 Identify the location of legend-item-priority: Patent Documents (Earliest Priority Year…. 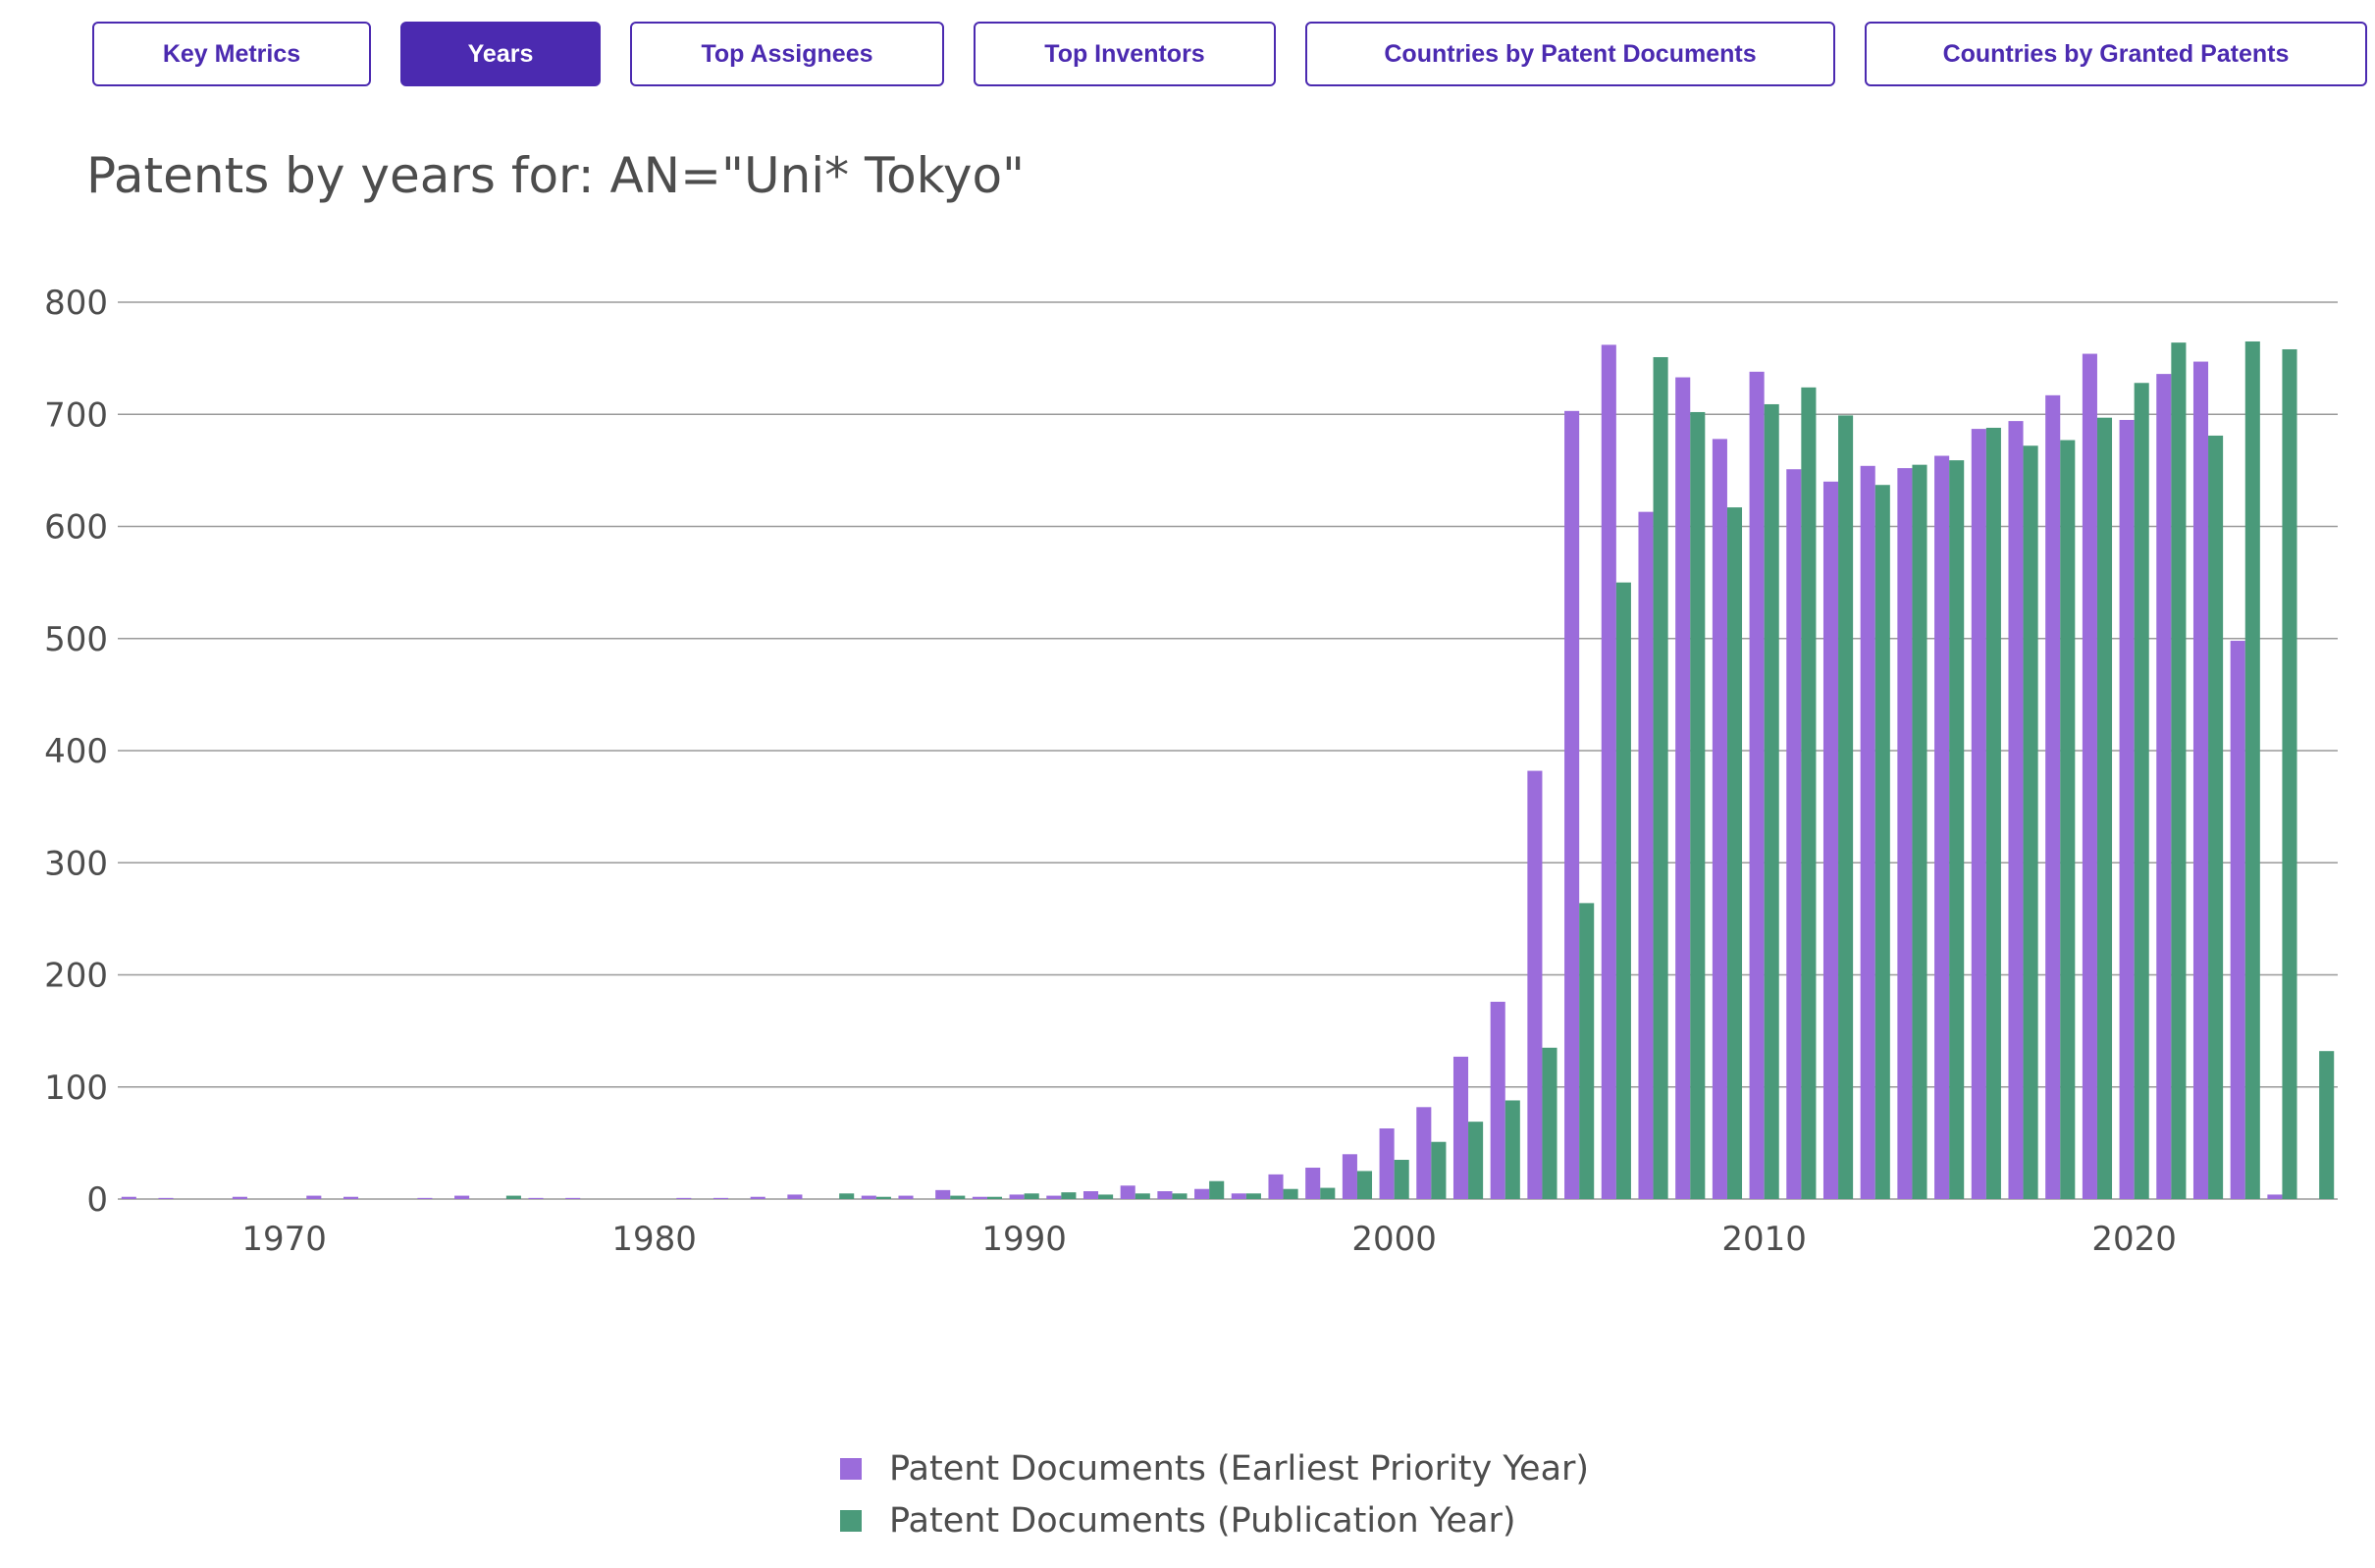
(1214, 1468).